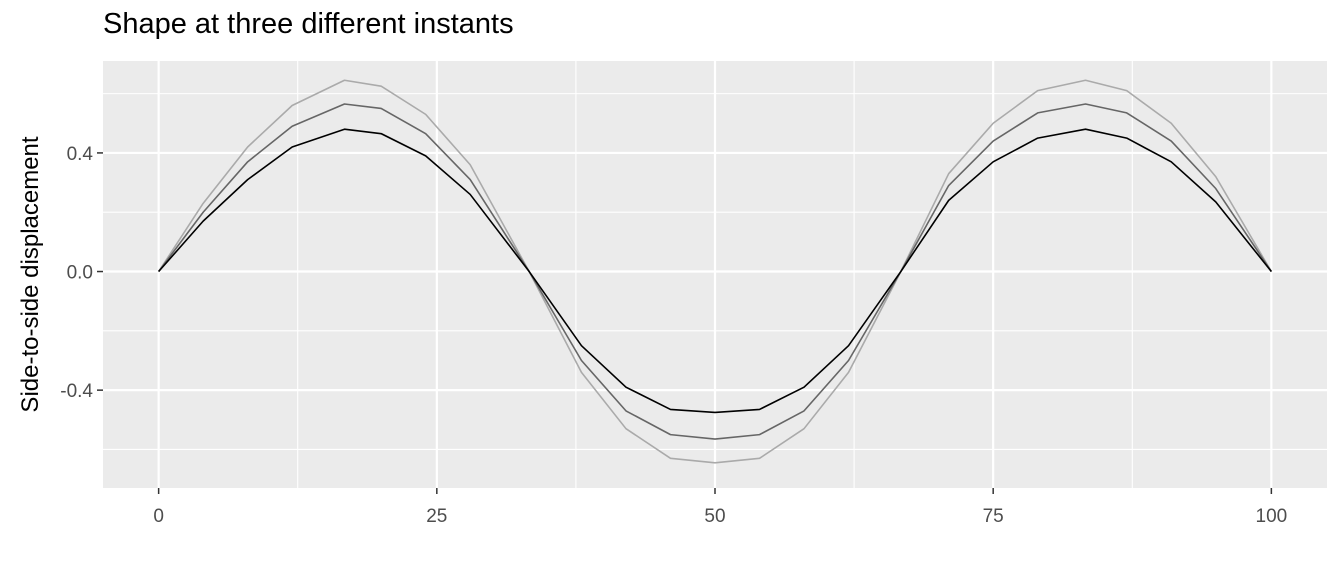  I want to click on x-tick-label: 100, so click(1272, 516).